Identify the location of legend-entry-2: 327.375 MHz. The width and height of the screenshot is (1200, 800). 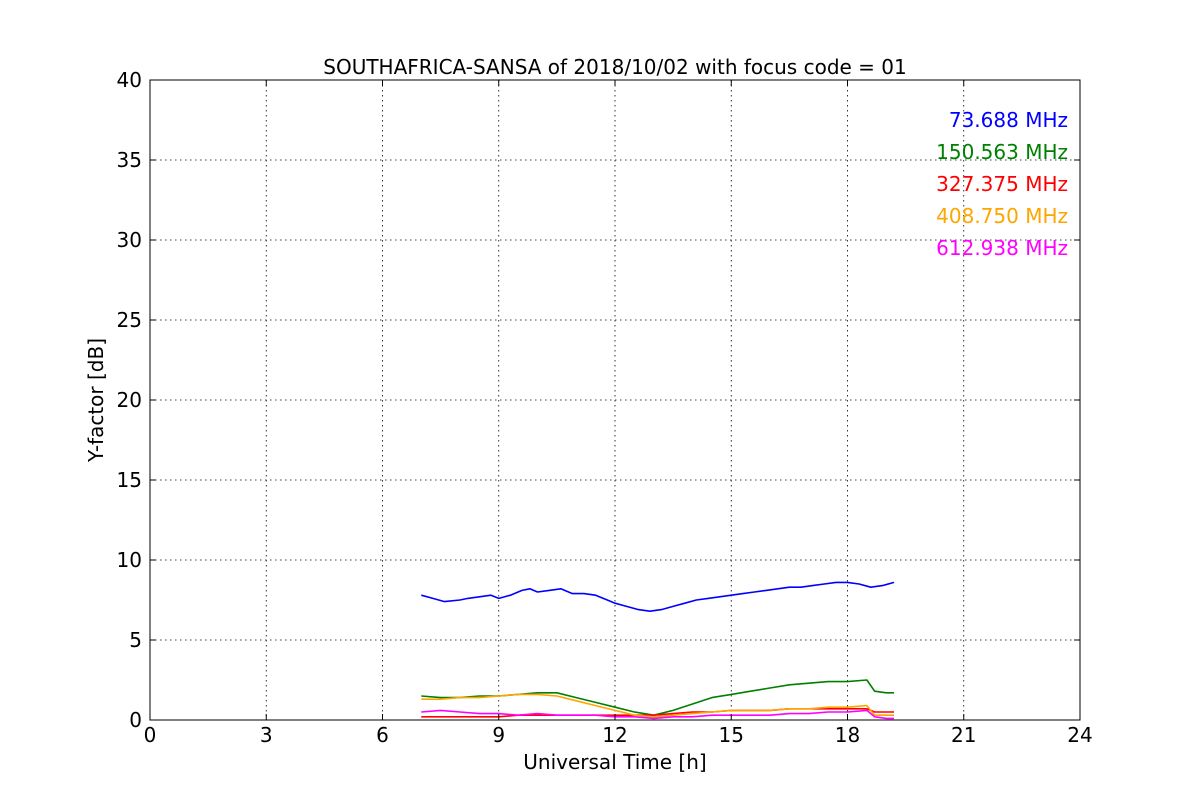
(1002, 184).